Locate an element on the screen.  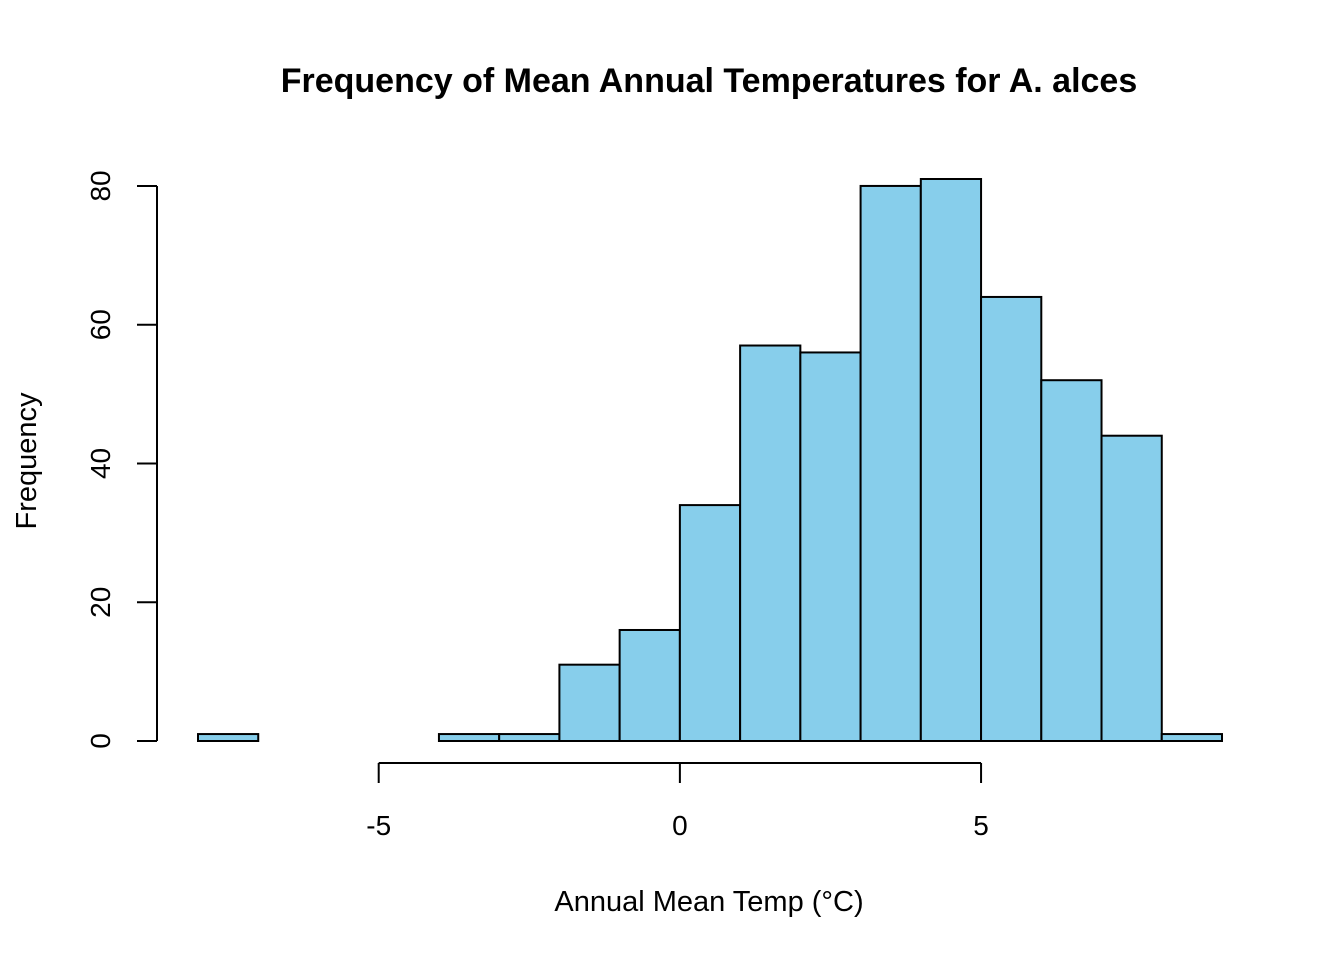
y-axis-label: Frequency is located at coordinates (27, 461).